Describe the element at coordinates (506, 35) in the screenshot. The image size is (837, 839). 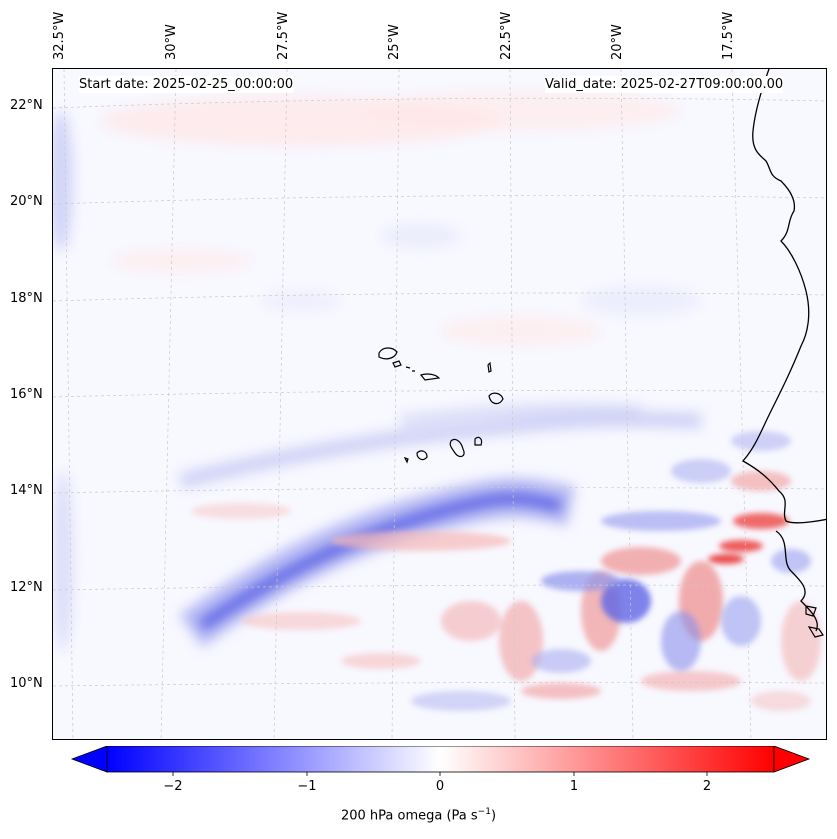
I see `lon-label-22-5w: 22.5°W` at that location.